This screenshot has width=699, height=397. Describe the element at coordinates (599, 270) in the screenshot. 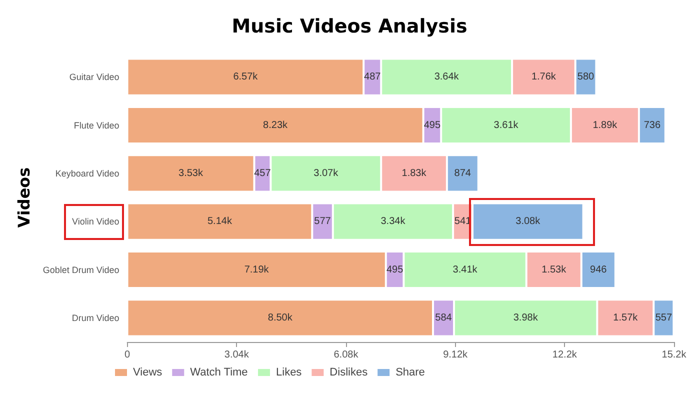

I see `data-label: 946` at that location.